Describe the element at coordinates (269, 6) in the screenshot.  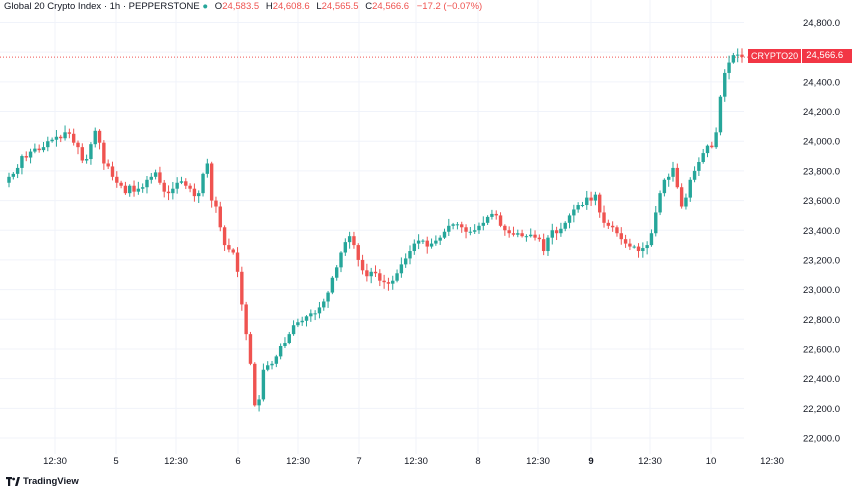
I see `legend-high-label: H` at that location.